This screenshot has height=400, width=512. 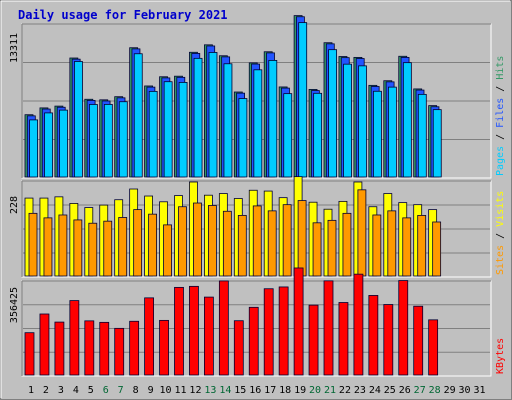 I want to click on chart-title: Daily usage for February 2021, so click(x=123, y=15).